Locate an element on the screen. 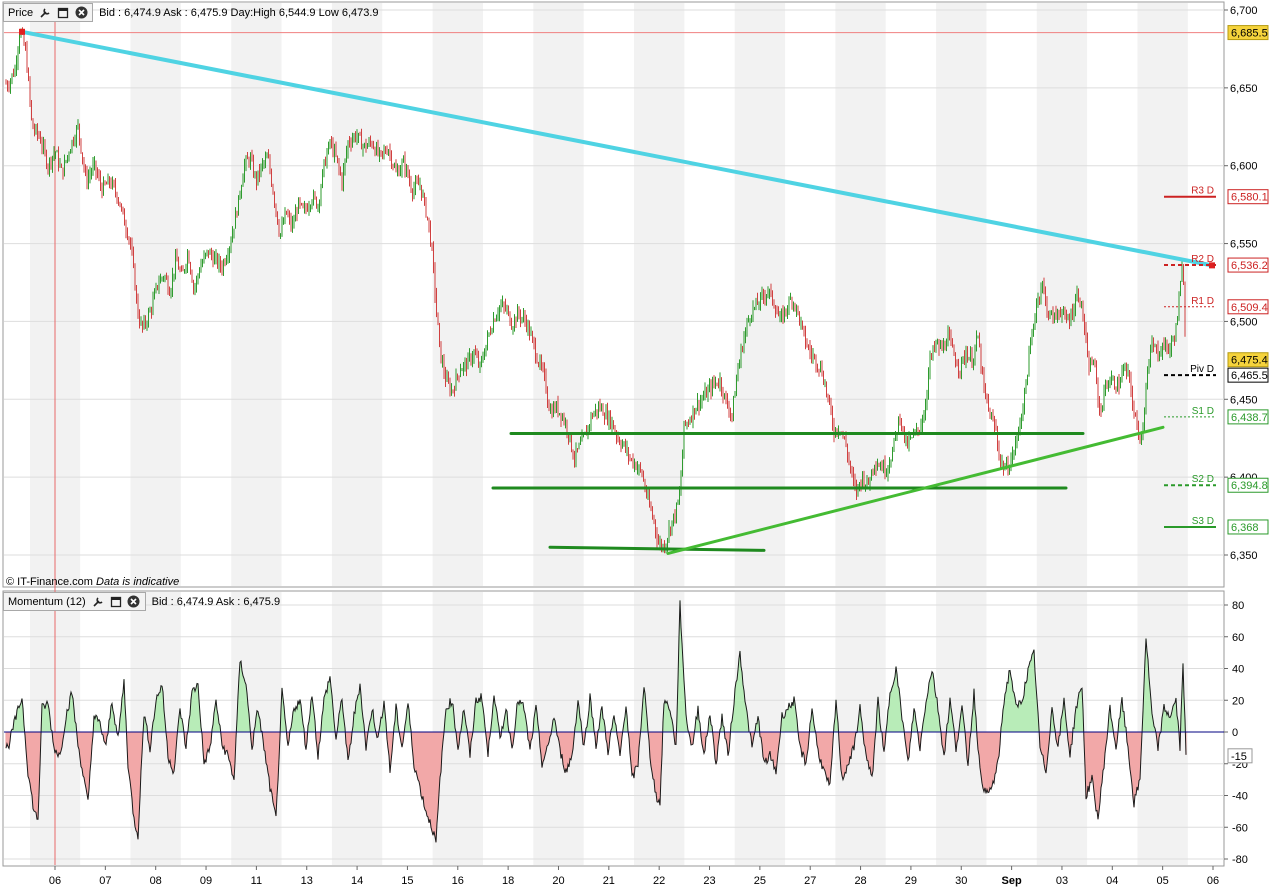 The width and height of the screenshot is (1279, 890). last-price-value: 6,475.4 is located at coordinates (1249, 361).